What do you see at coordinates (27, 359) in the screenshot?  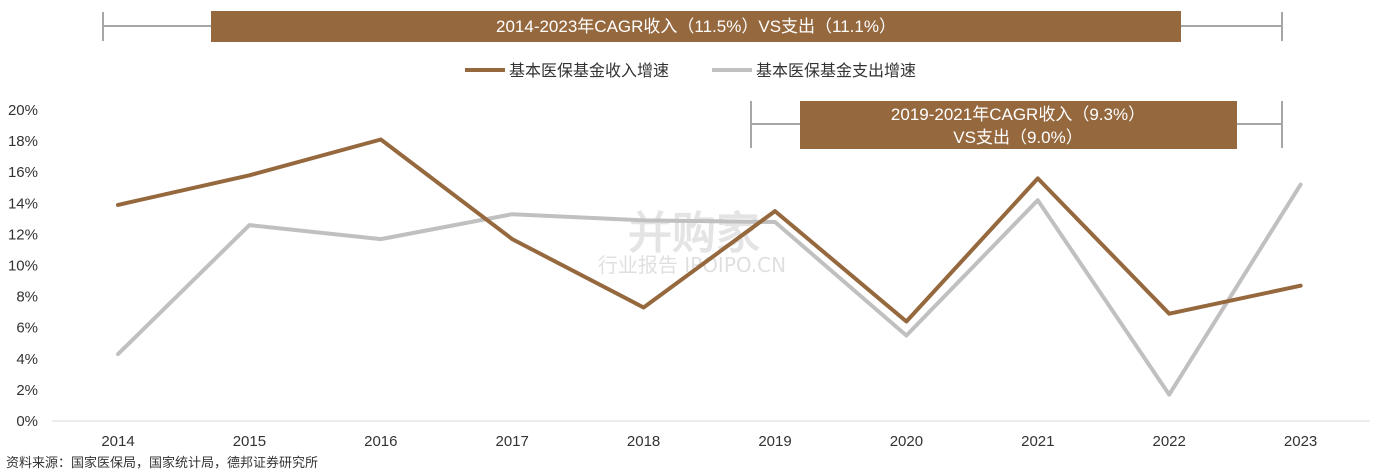 I see `y-tick-label: 4%` at bounding box center [27, 359].